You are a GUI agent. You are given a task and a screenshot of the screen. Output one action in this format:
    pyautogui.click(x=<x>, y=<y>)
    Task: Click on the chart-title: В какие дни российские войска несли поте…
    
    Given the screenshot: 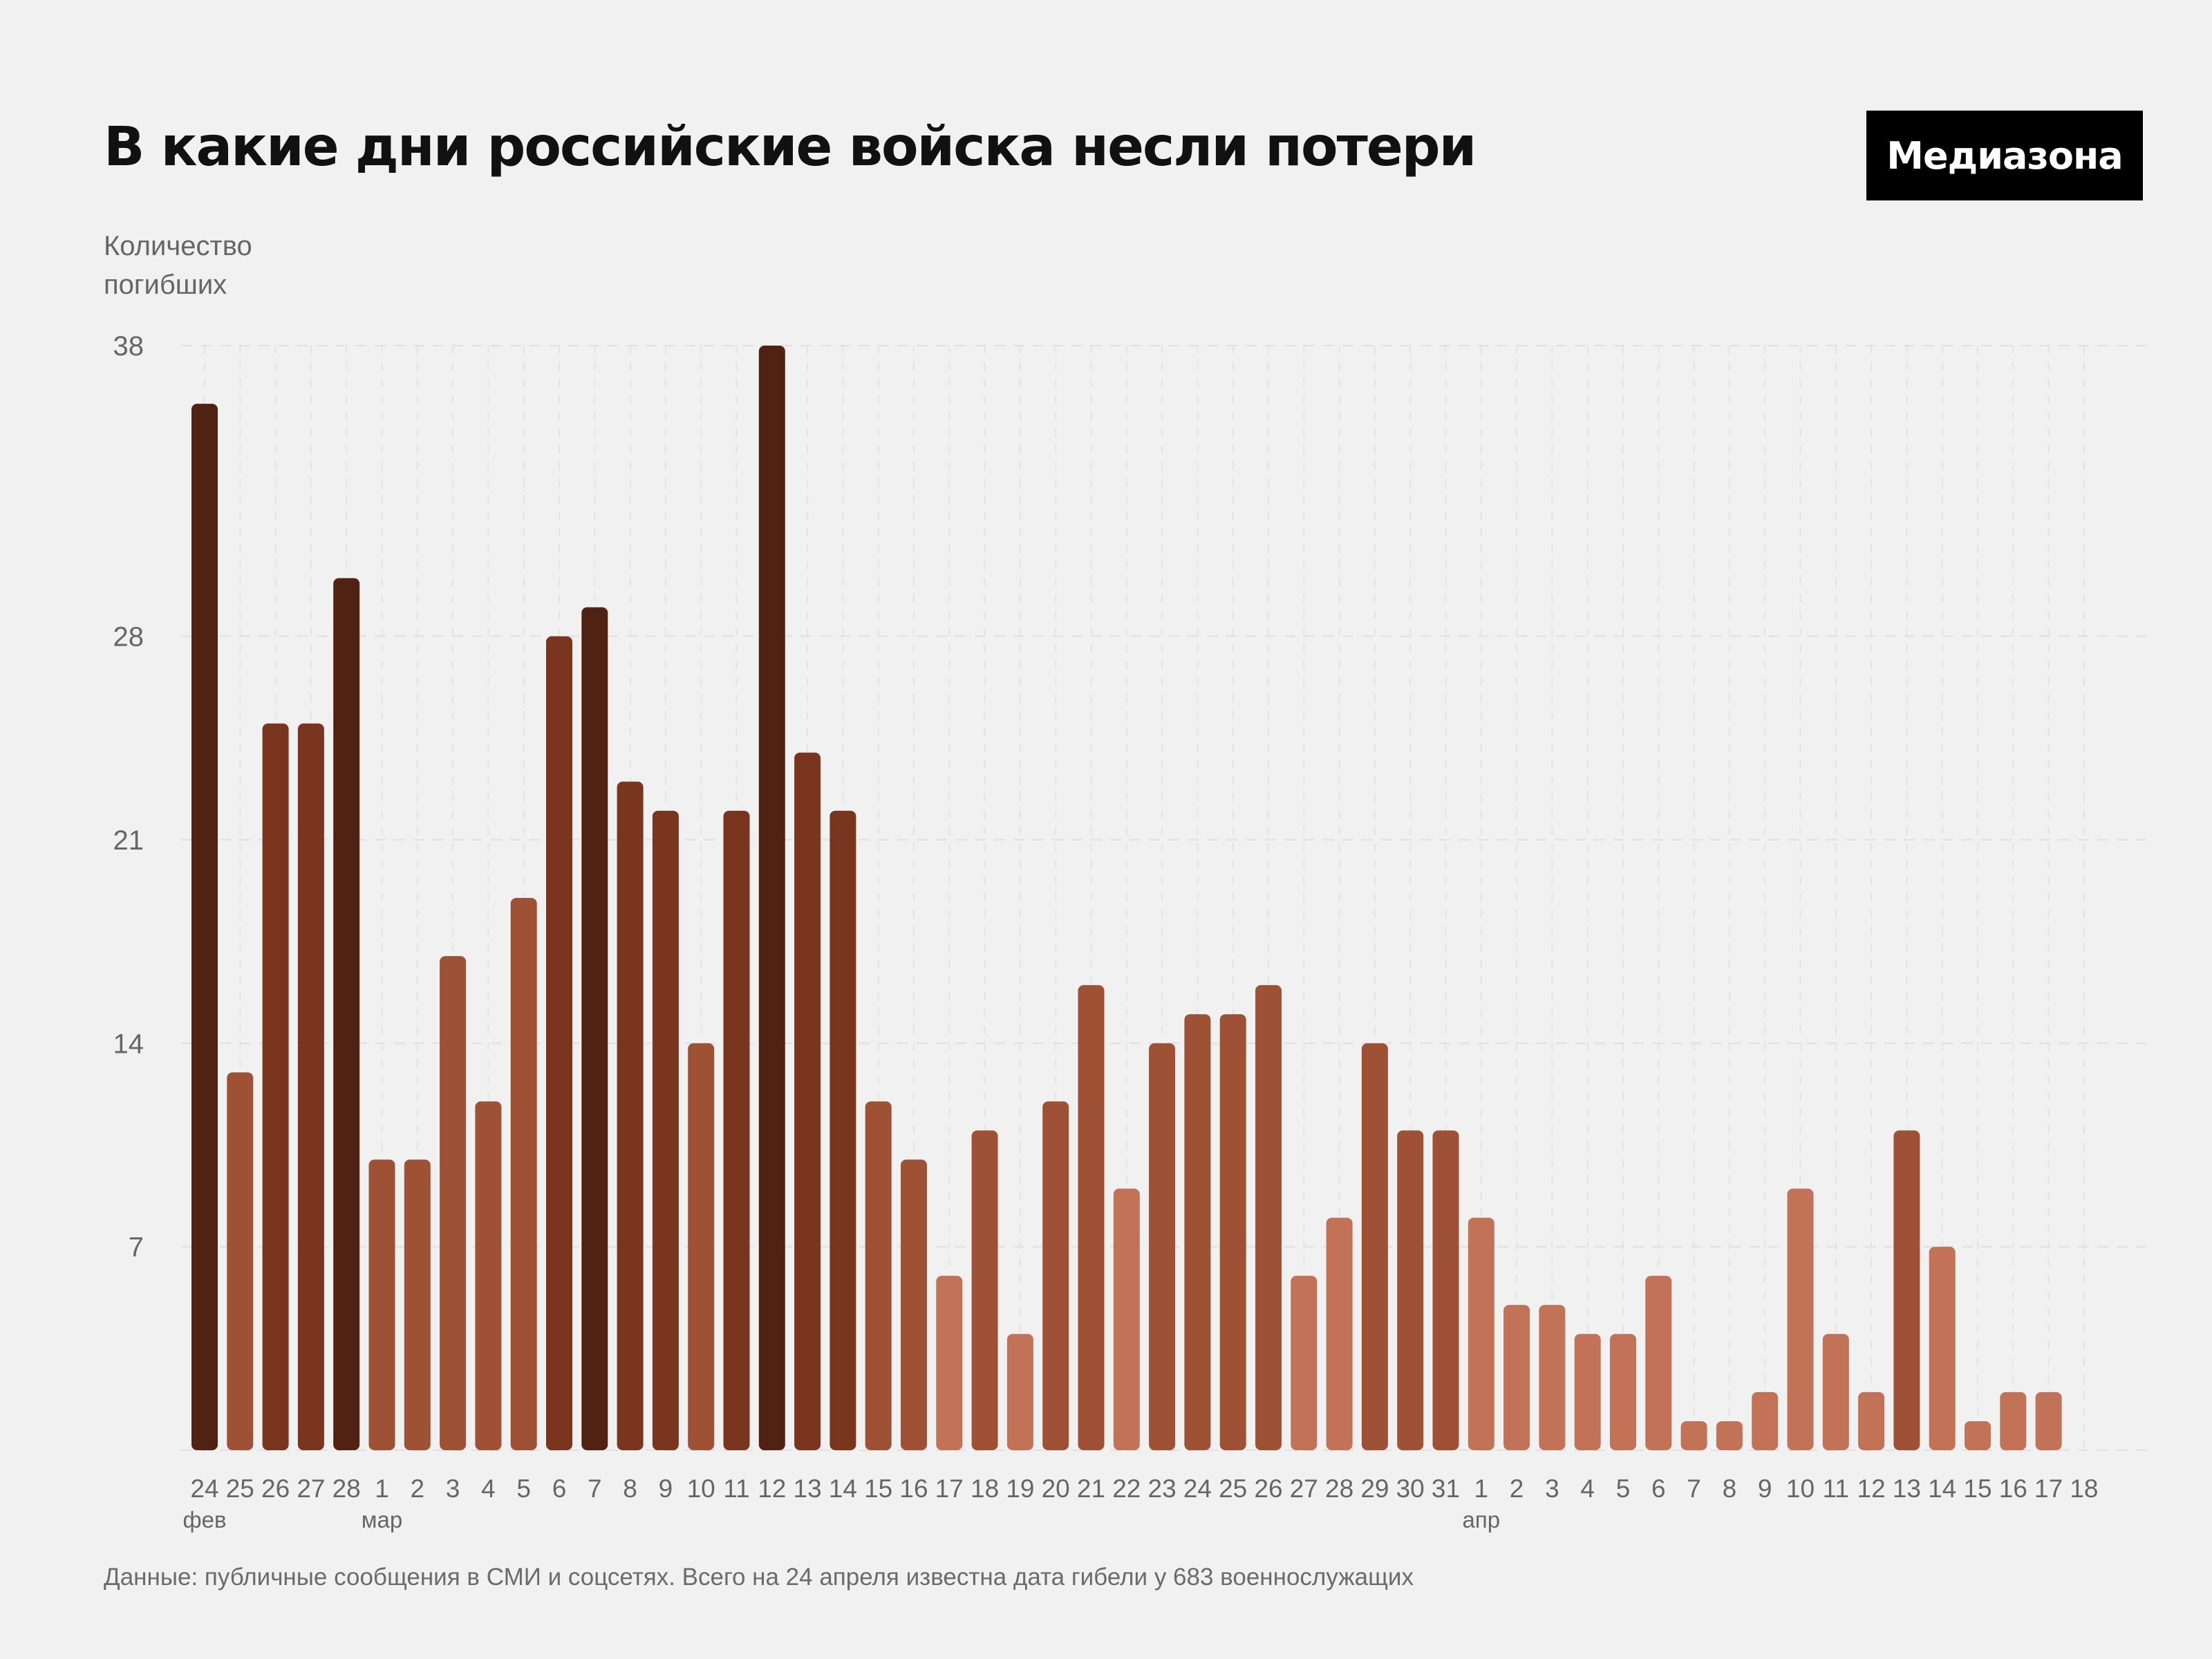 What is the action you would take?
    pyautogui.click(x=791, y=147)
    